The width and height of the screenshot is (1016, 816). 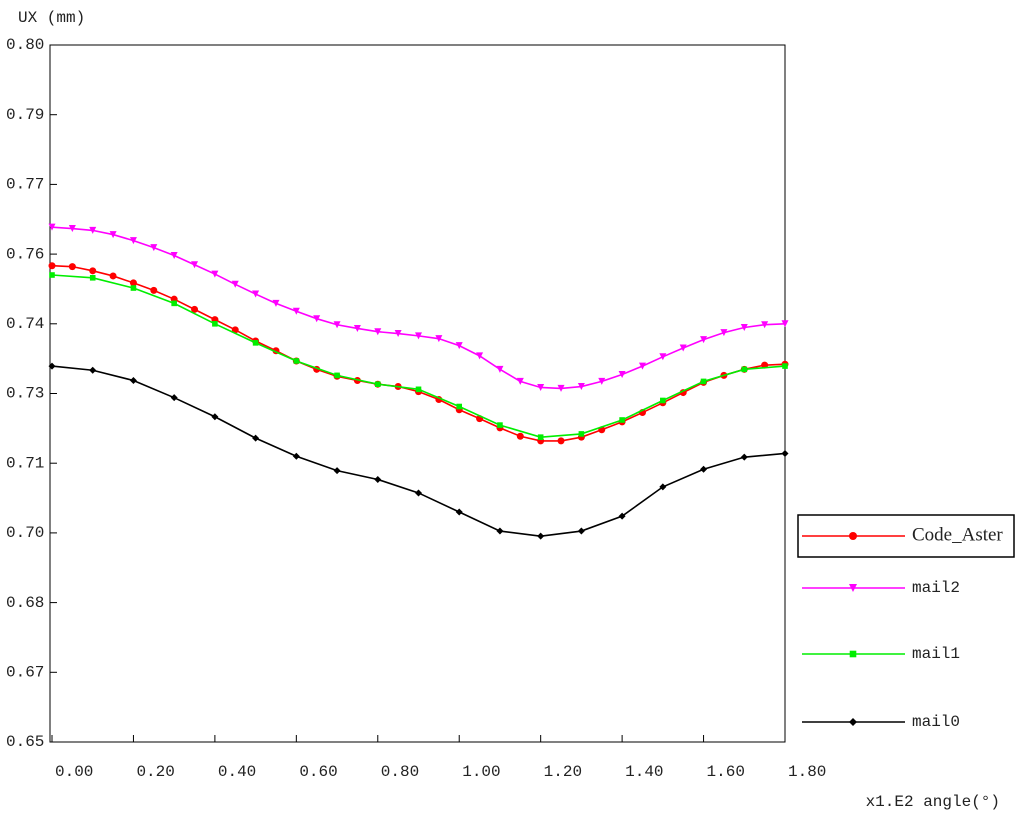 I want to click on legend-marker, so click(x=853, y=536).